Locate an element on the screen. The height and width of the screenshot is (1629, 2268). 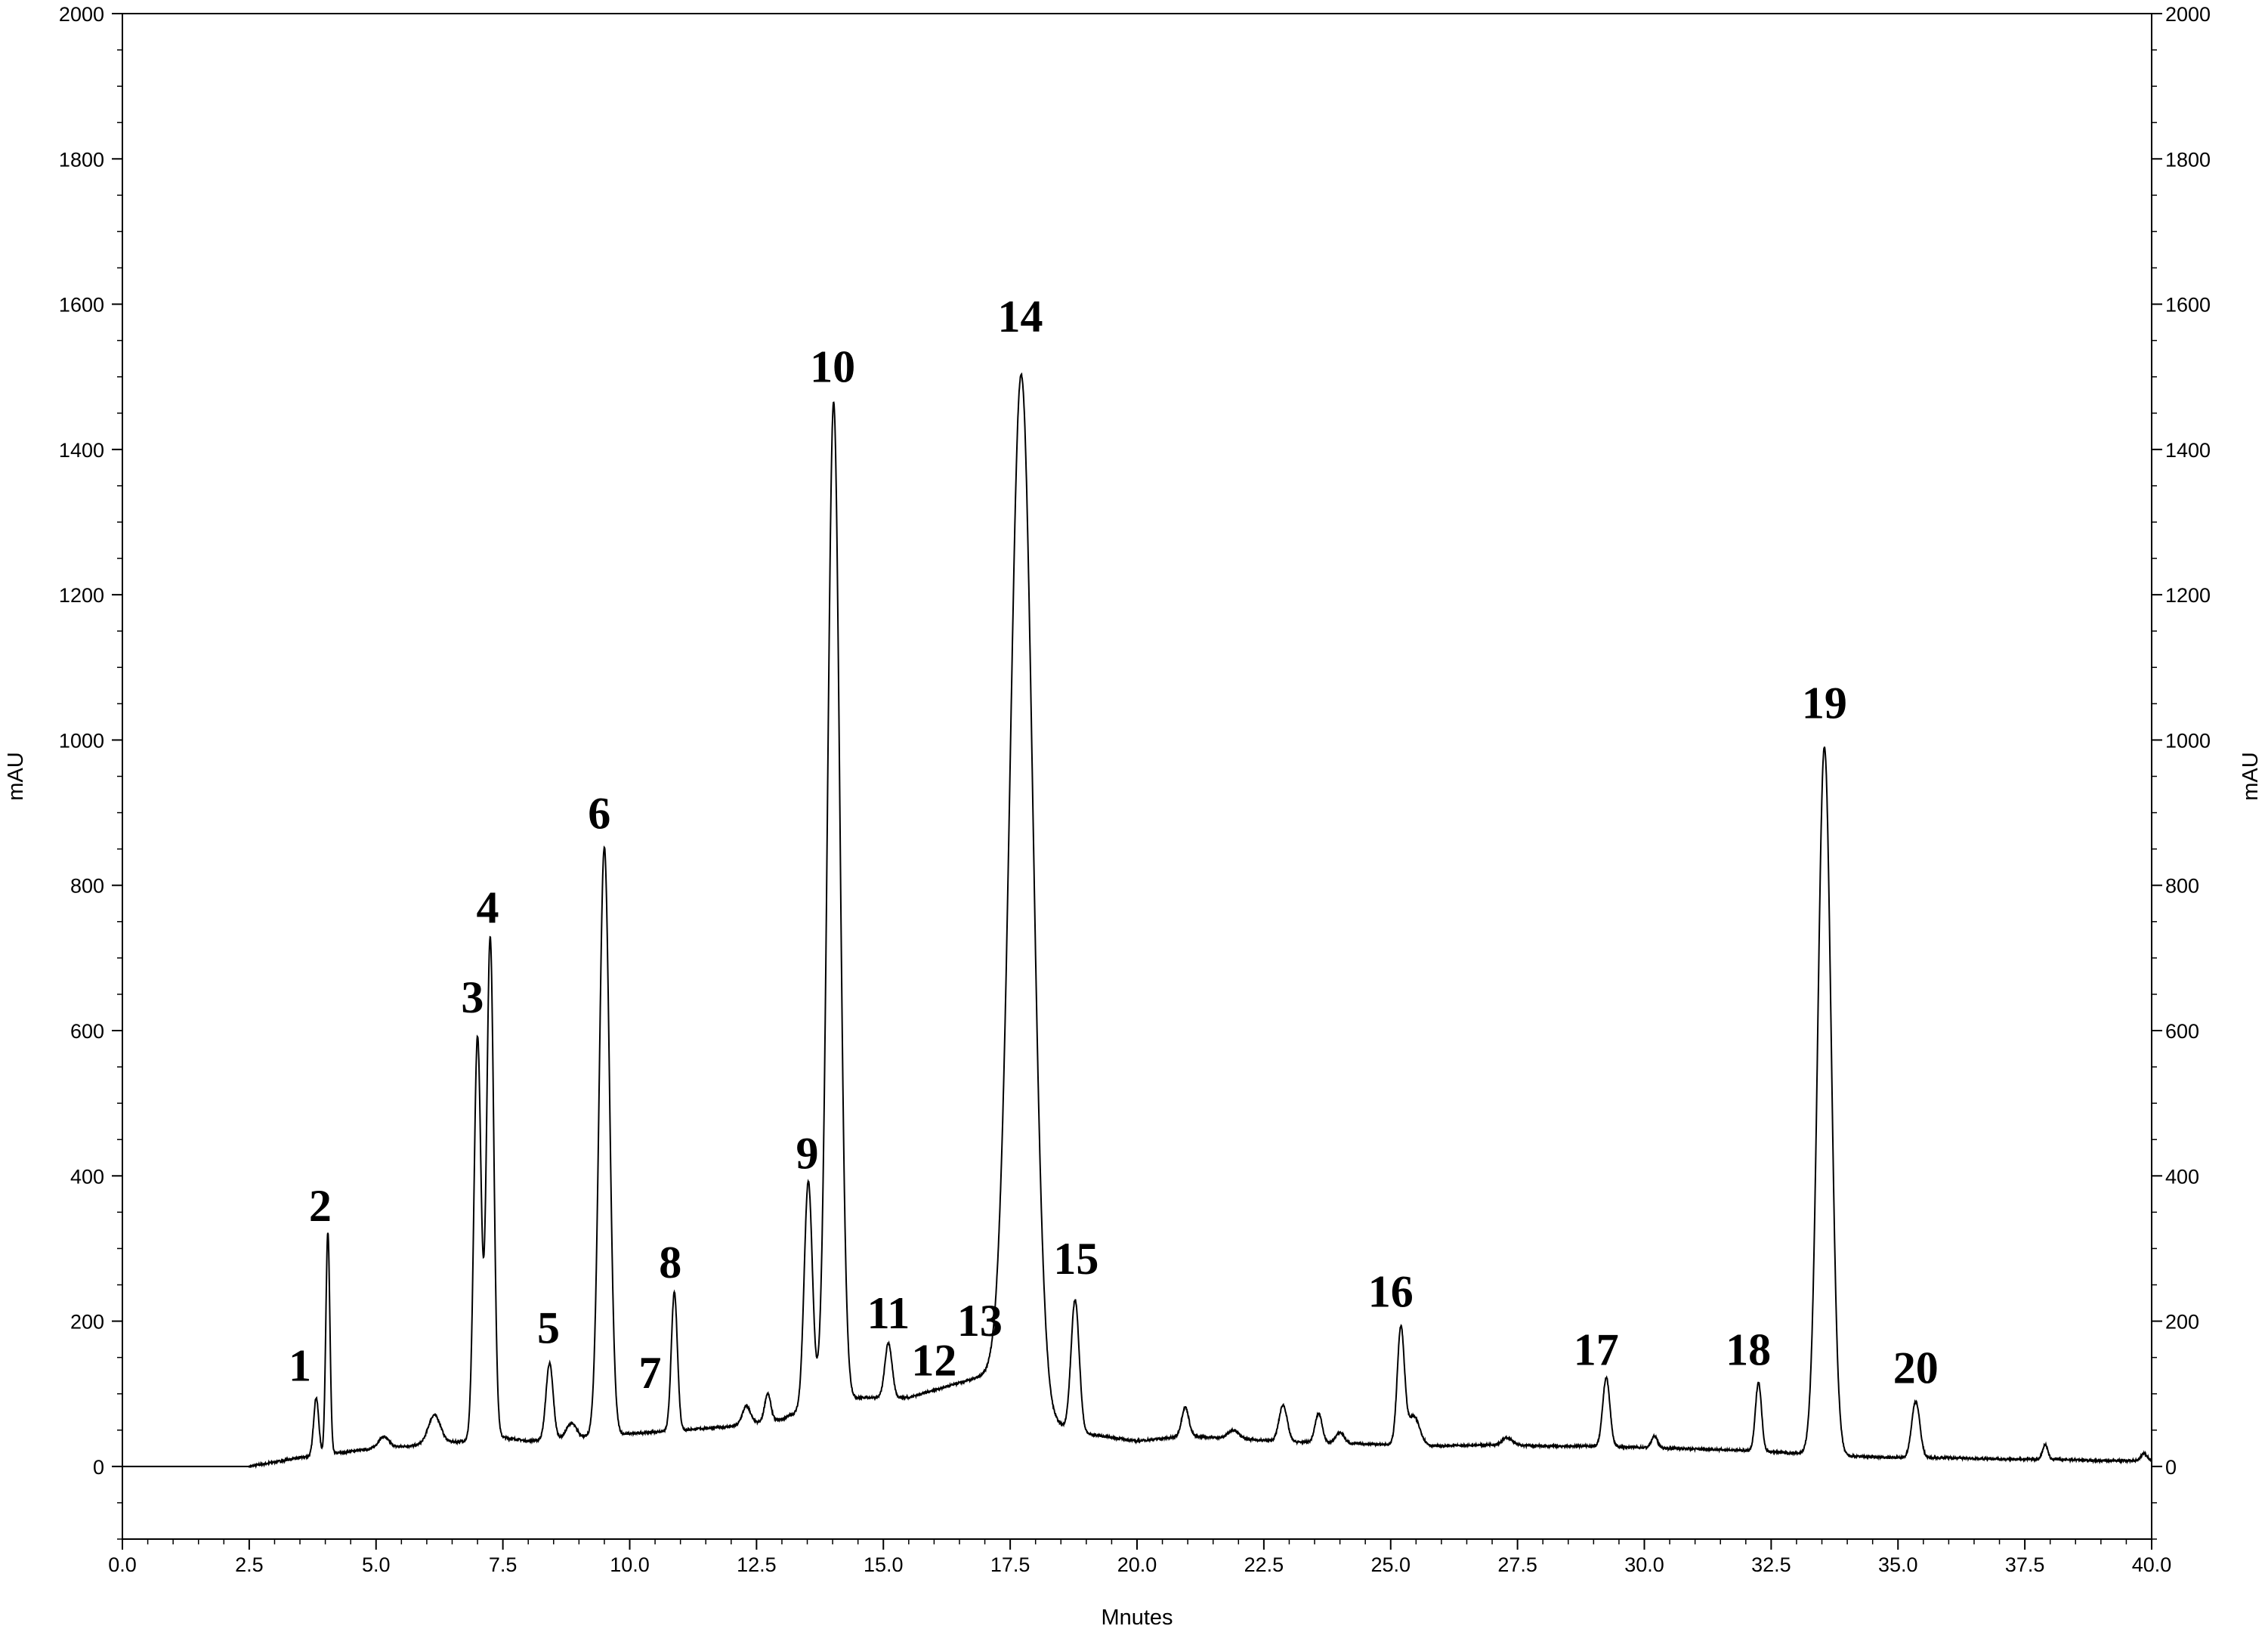
y-tick-label-left: 1000 is located at coordinates (81, 740).